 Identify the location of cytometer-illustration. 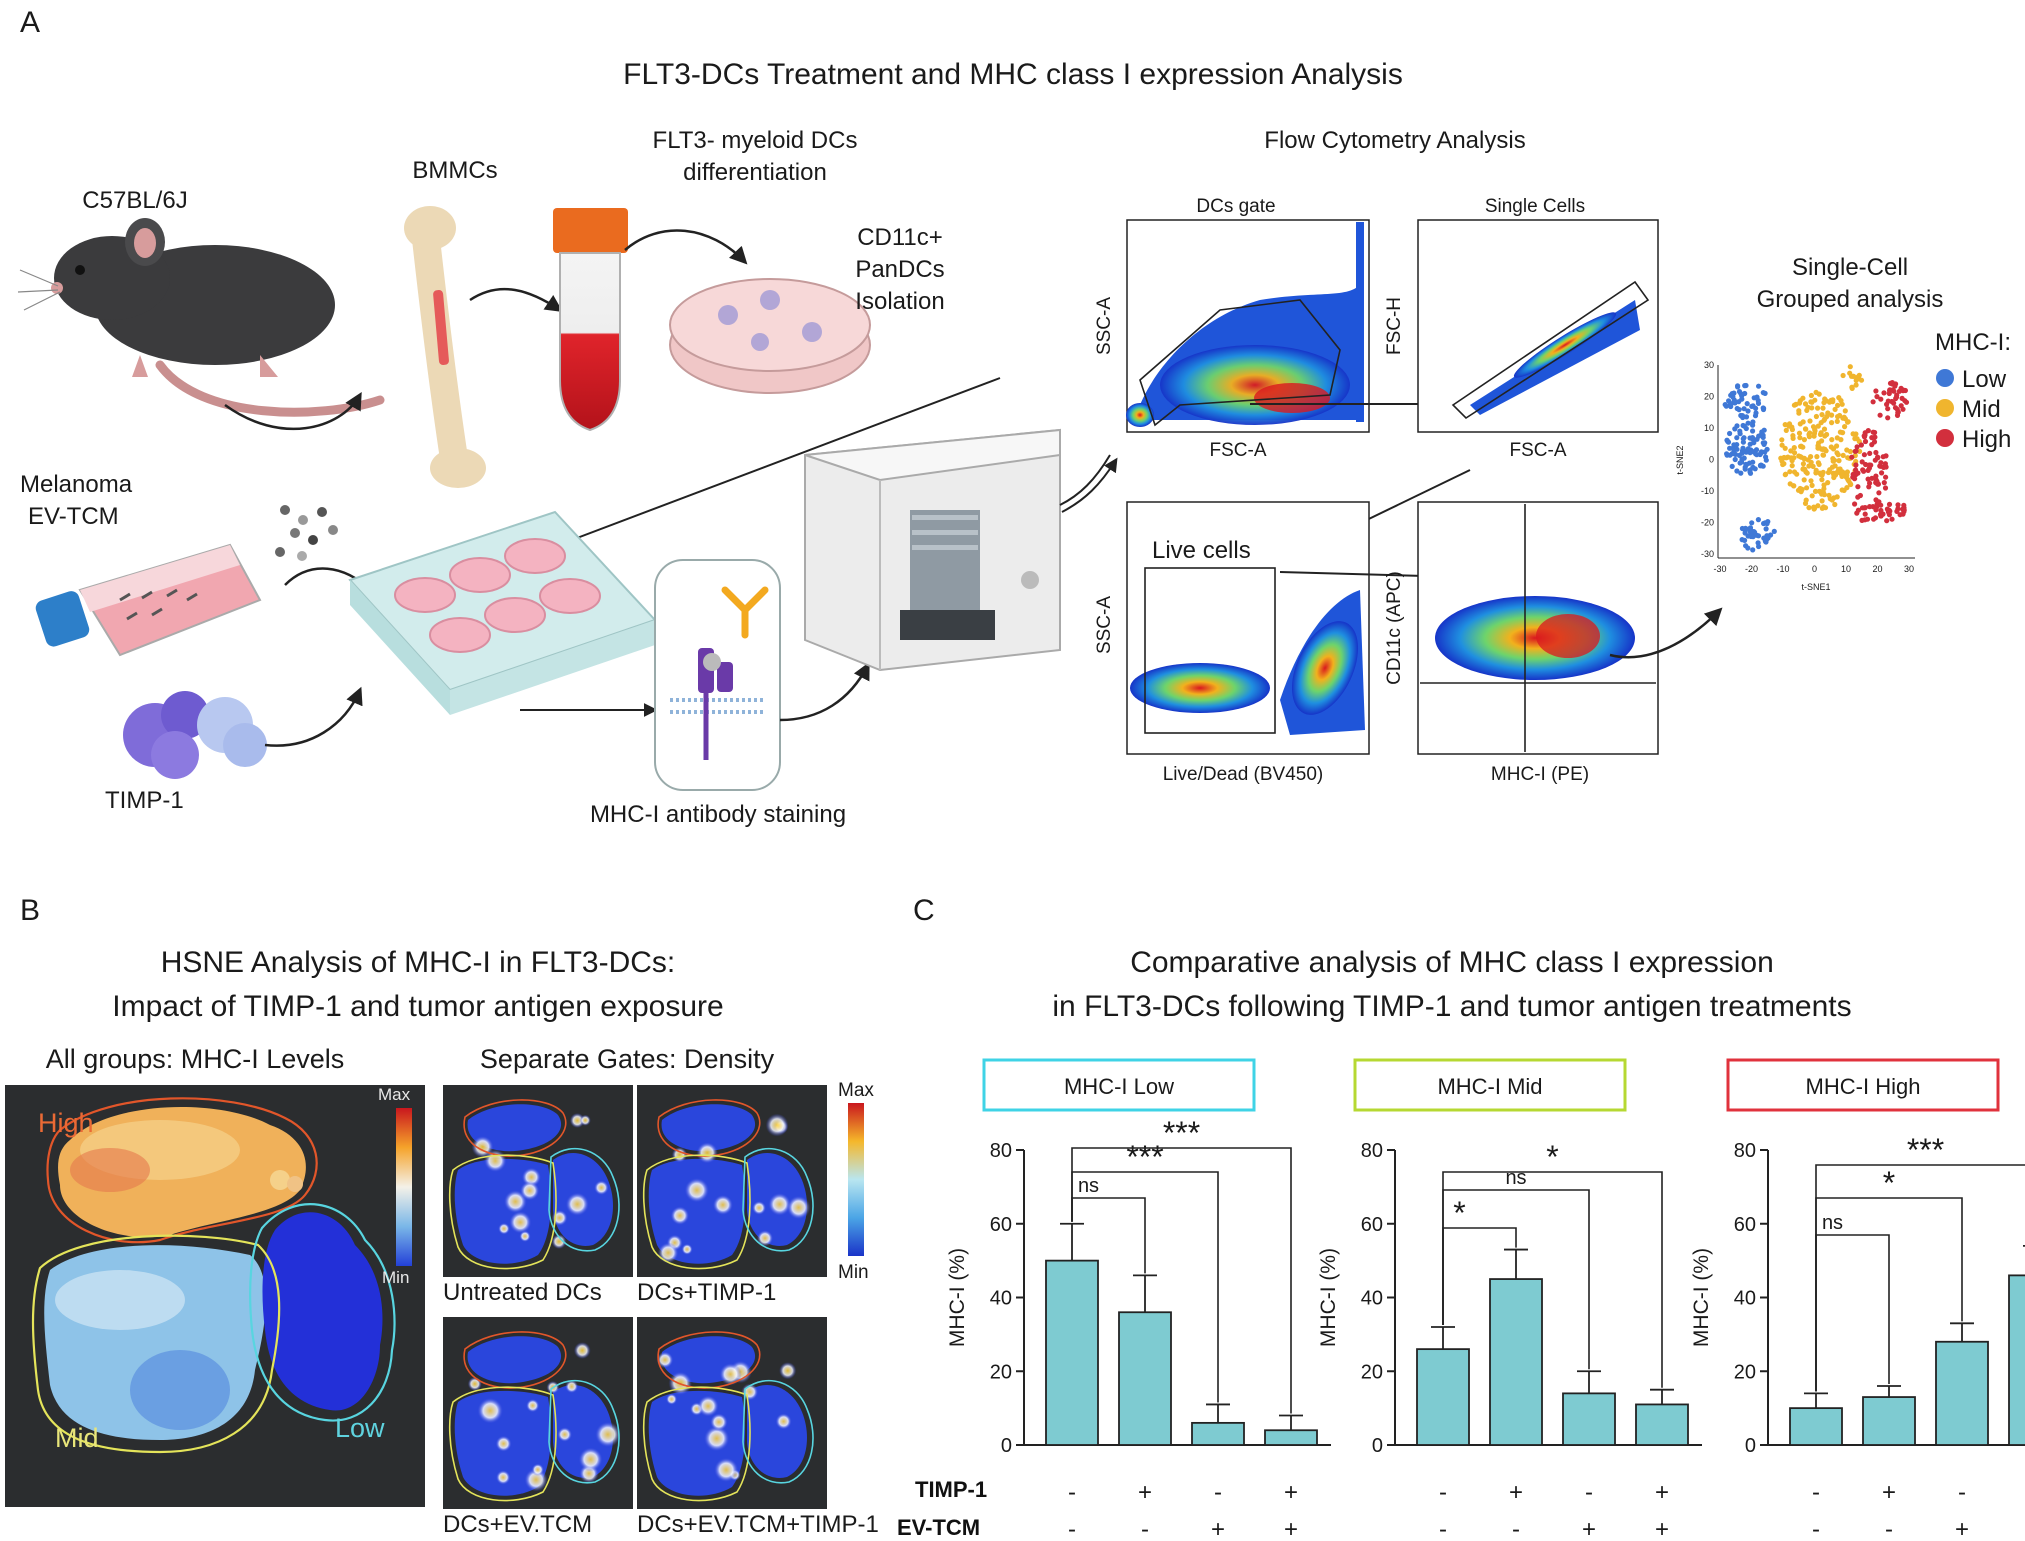
(932, 550).